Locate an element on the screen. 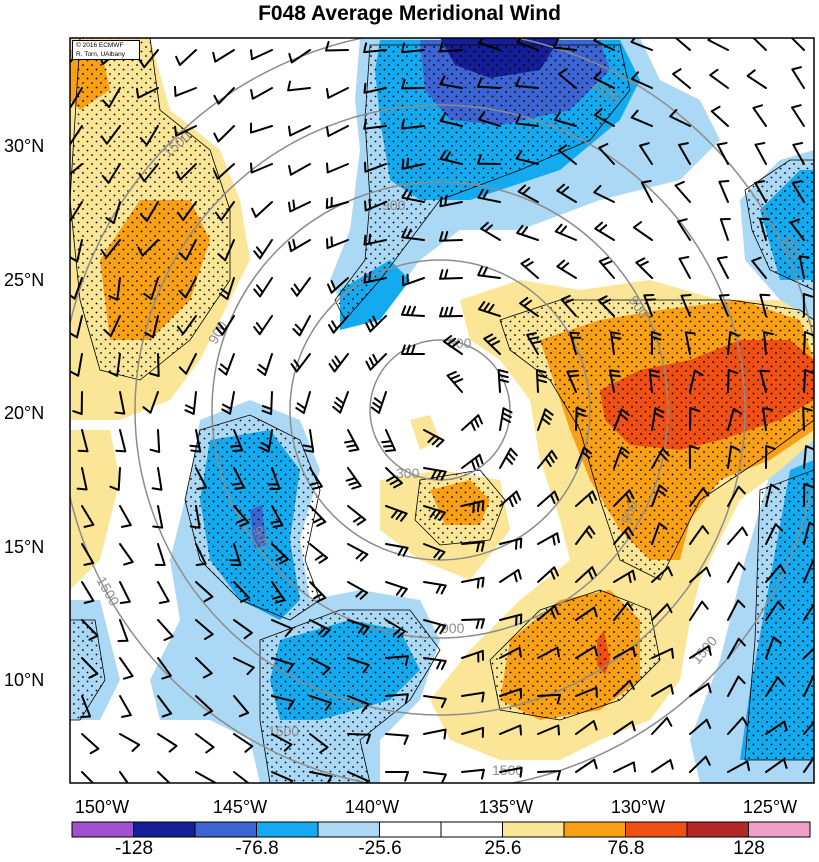 The height and width of the screenshot is (862, 819). colorbar-label-2: -76.8 is located at coordinates (257, 848).